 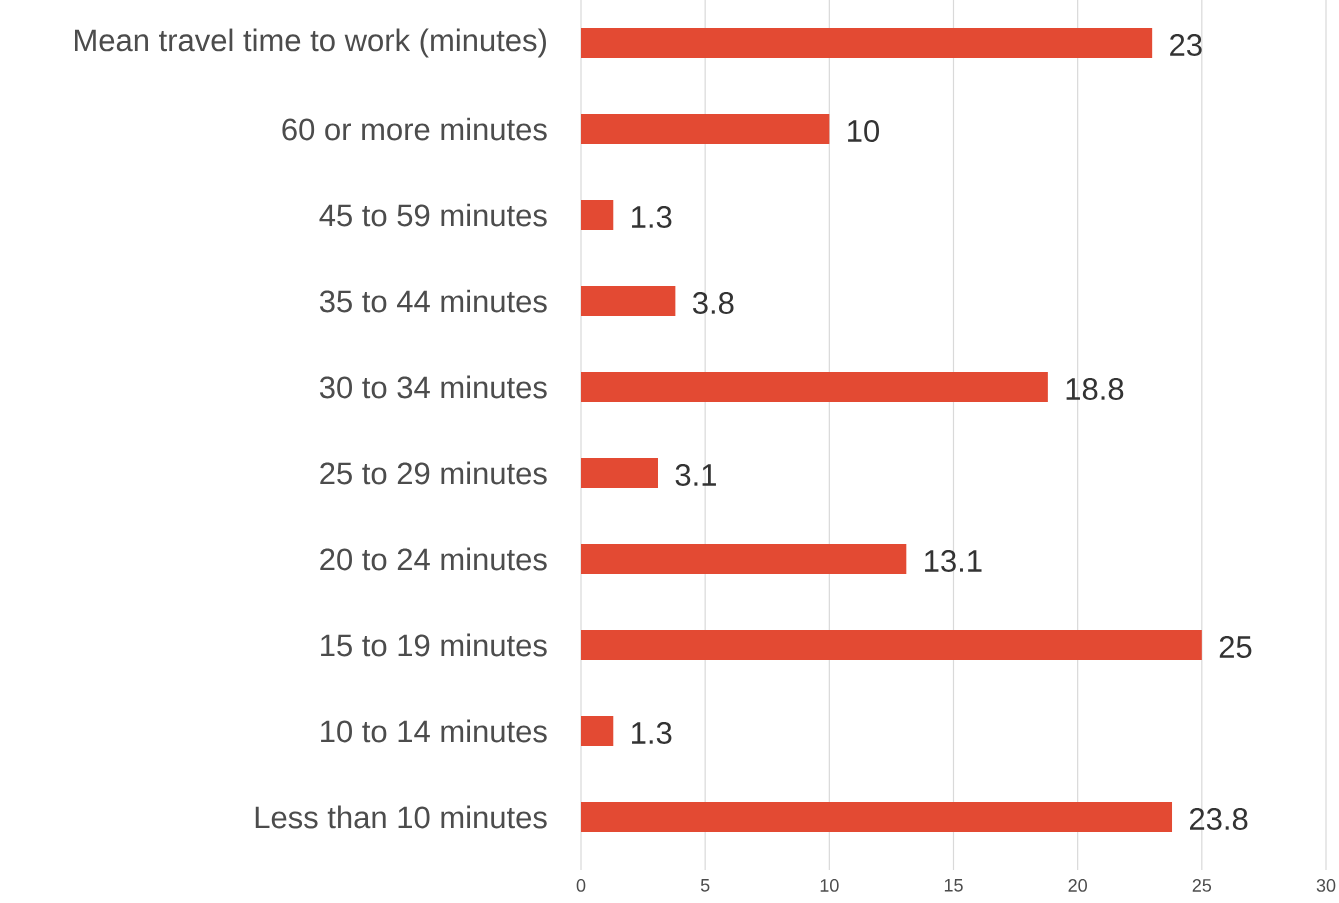 I want to click on y-tick-label: 25 to 29 minutes, so click(x=433, y=473).